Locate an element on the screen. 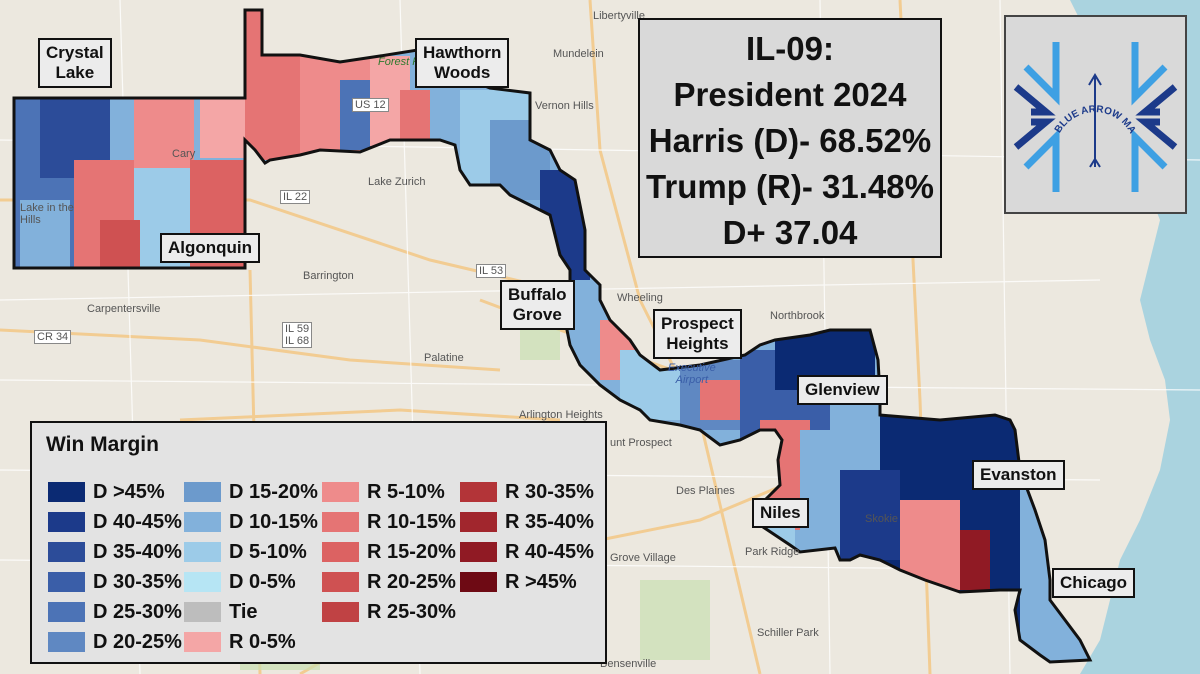  label-evanston: Evanston is located at coordinates (1018, 475).